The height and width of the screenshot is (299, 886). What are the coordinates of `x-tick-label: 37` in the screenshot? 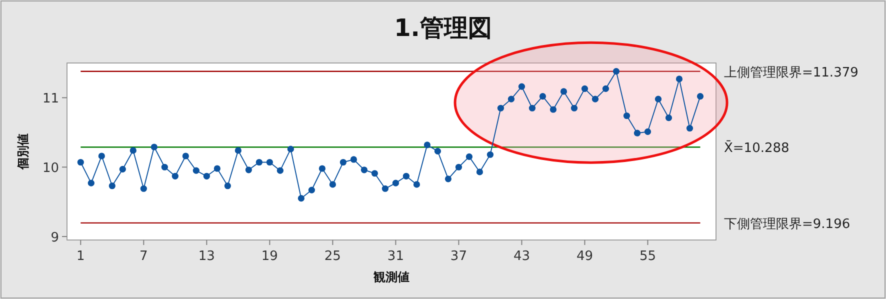 It's located at (458, 256).